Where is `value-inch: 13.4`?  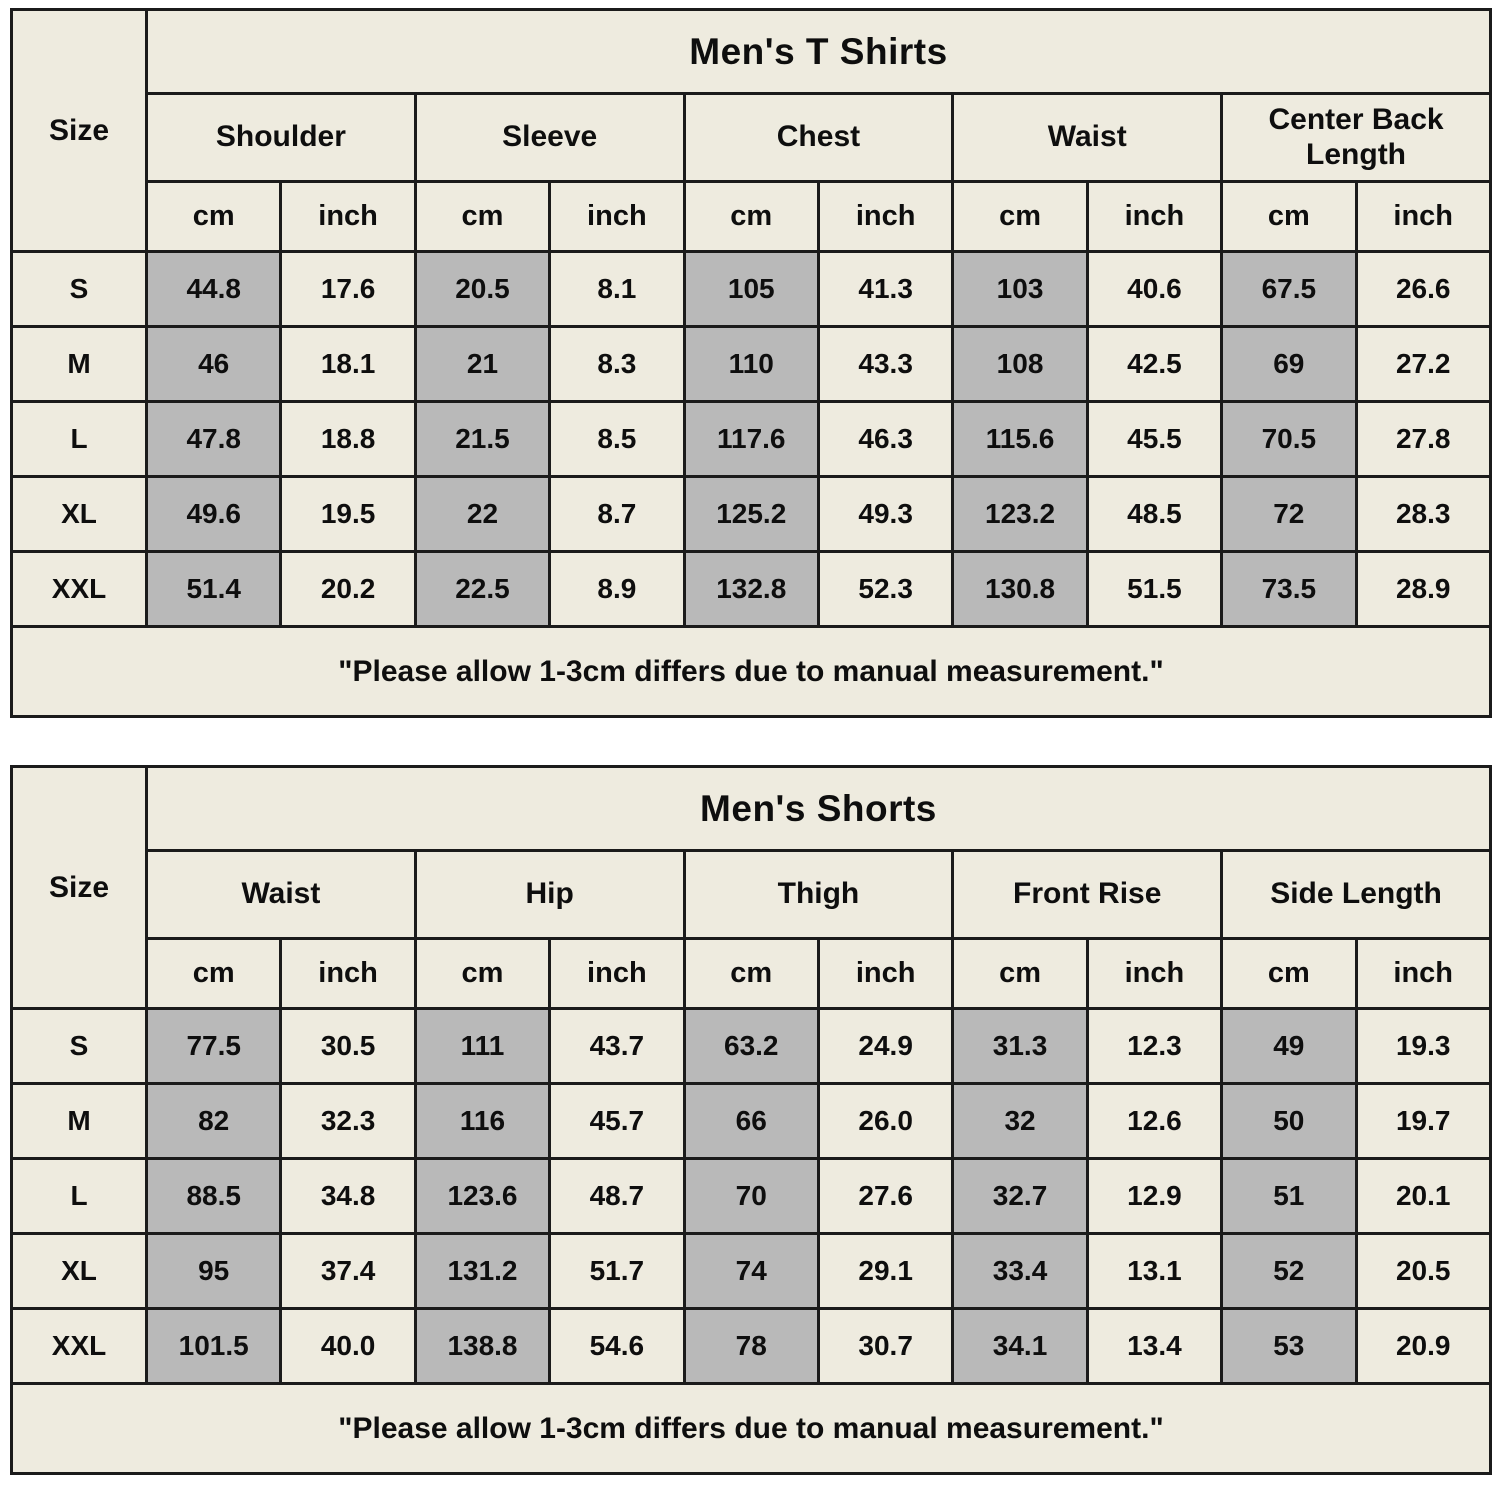 value-inch: 13.4 is located at coordinates (1154, 1346).